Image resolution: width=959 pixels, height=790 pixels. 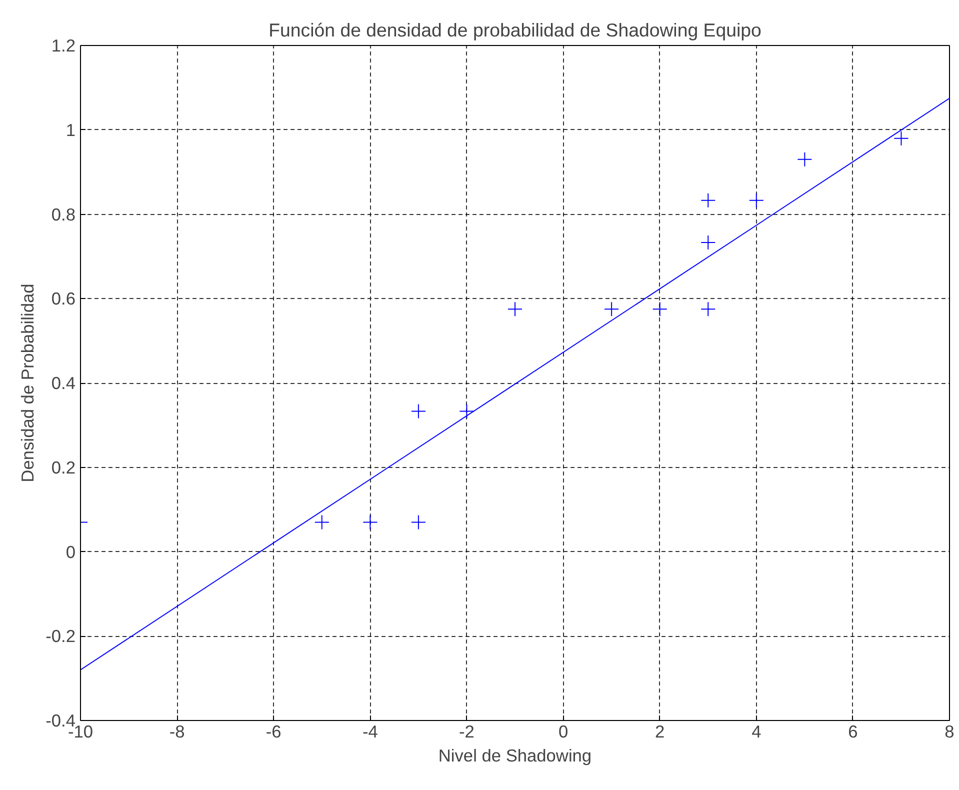 What do you see at coordinates (757, 732) in the screenshot?
I see `x-tick-label: 4` at bounding box center [757, 732].